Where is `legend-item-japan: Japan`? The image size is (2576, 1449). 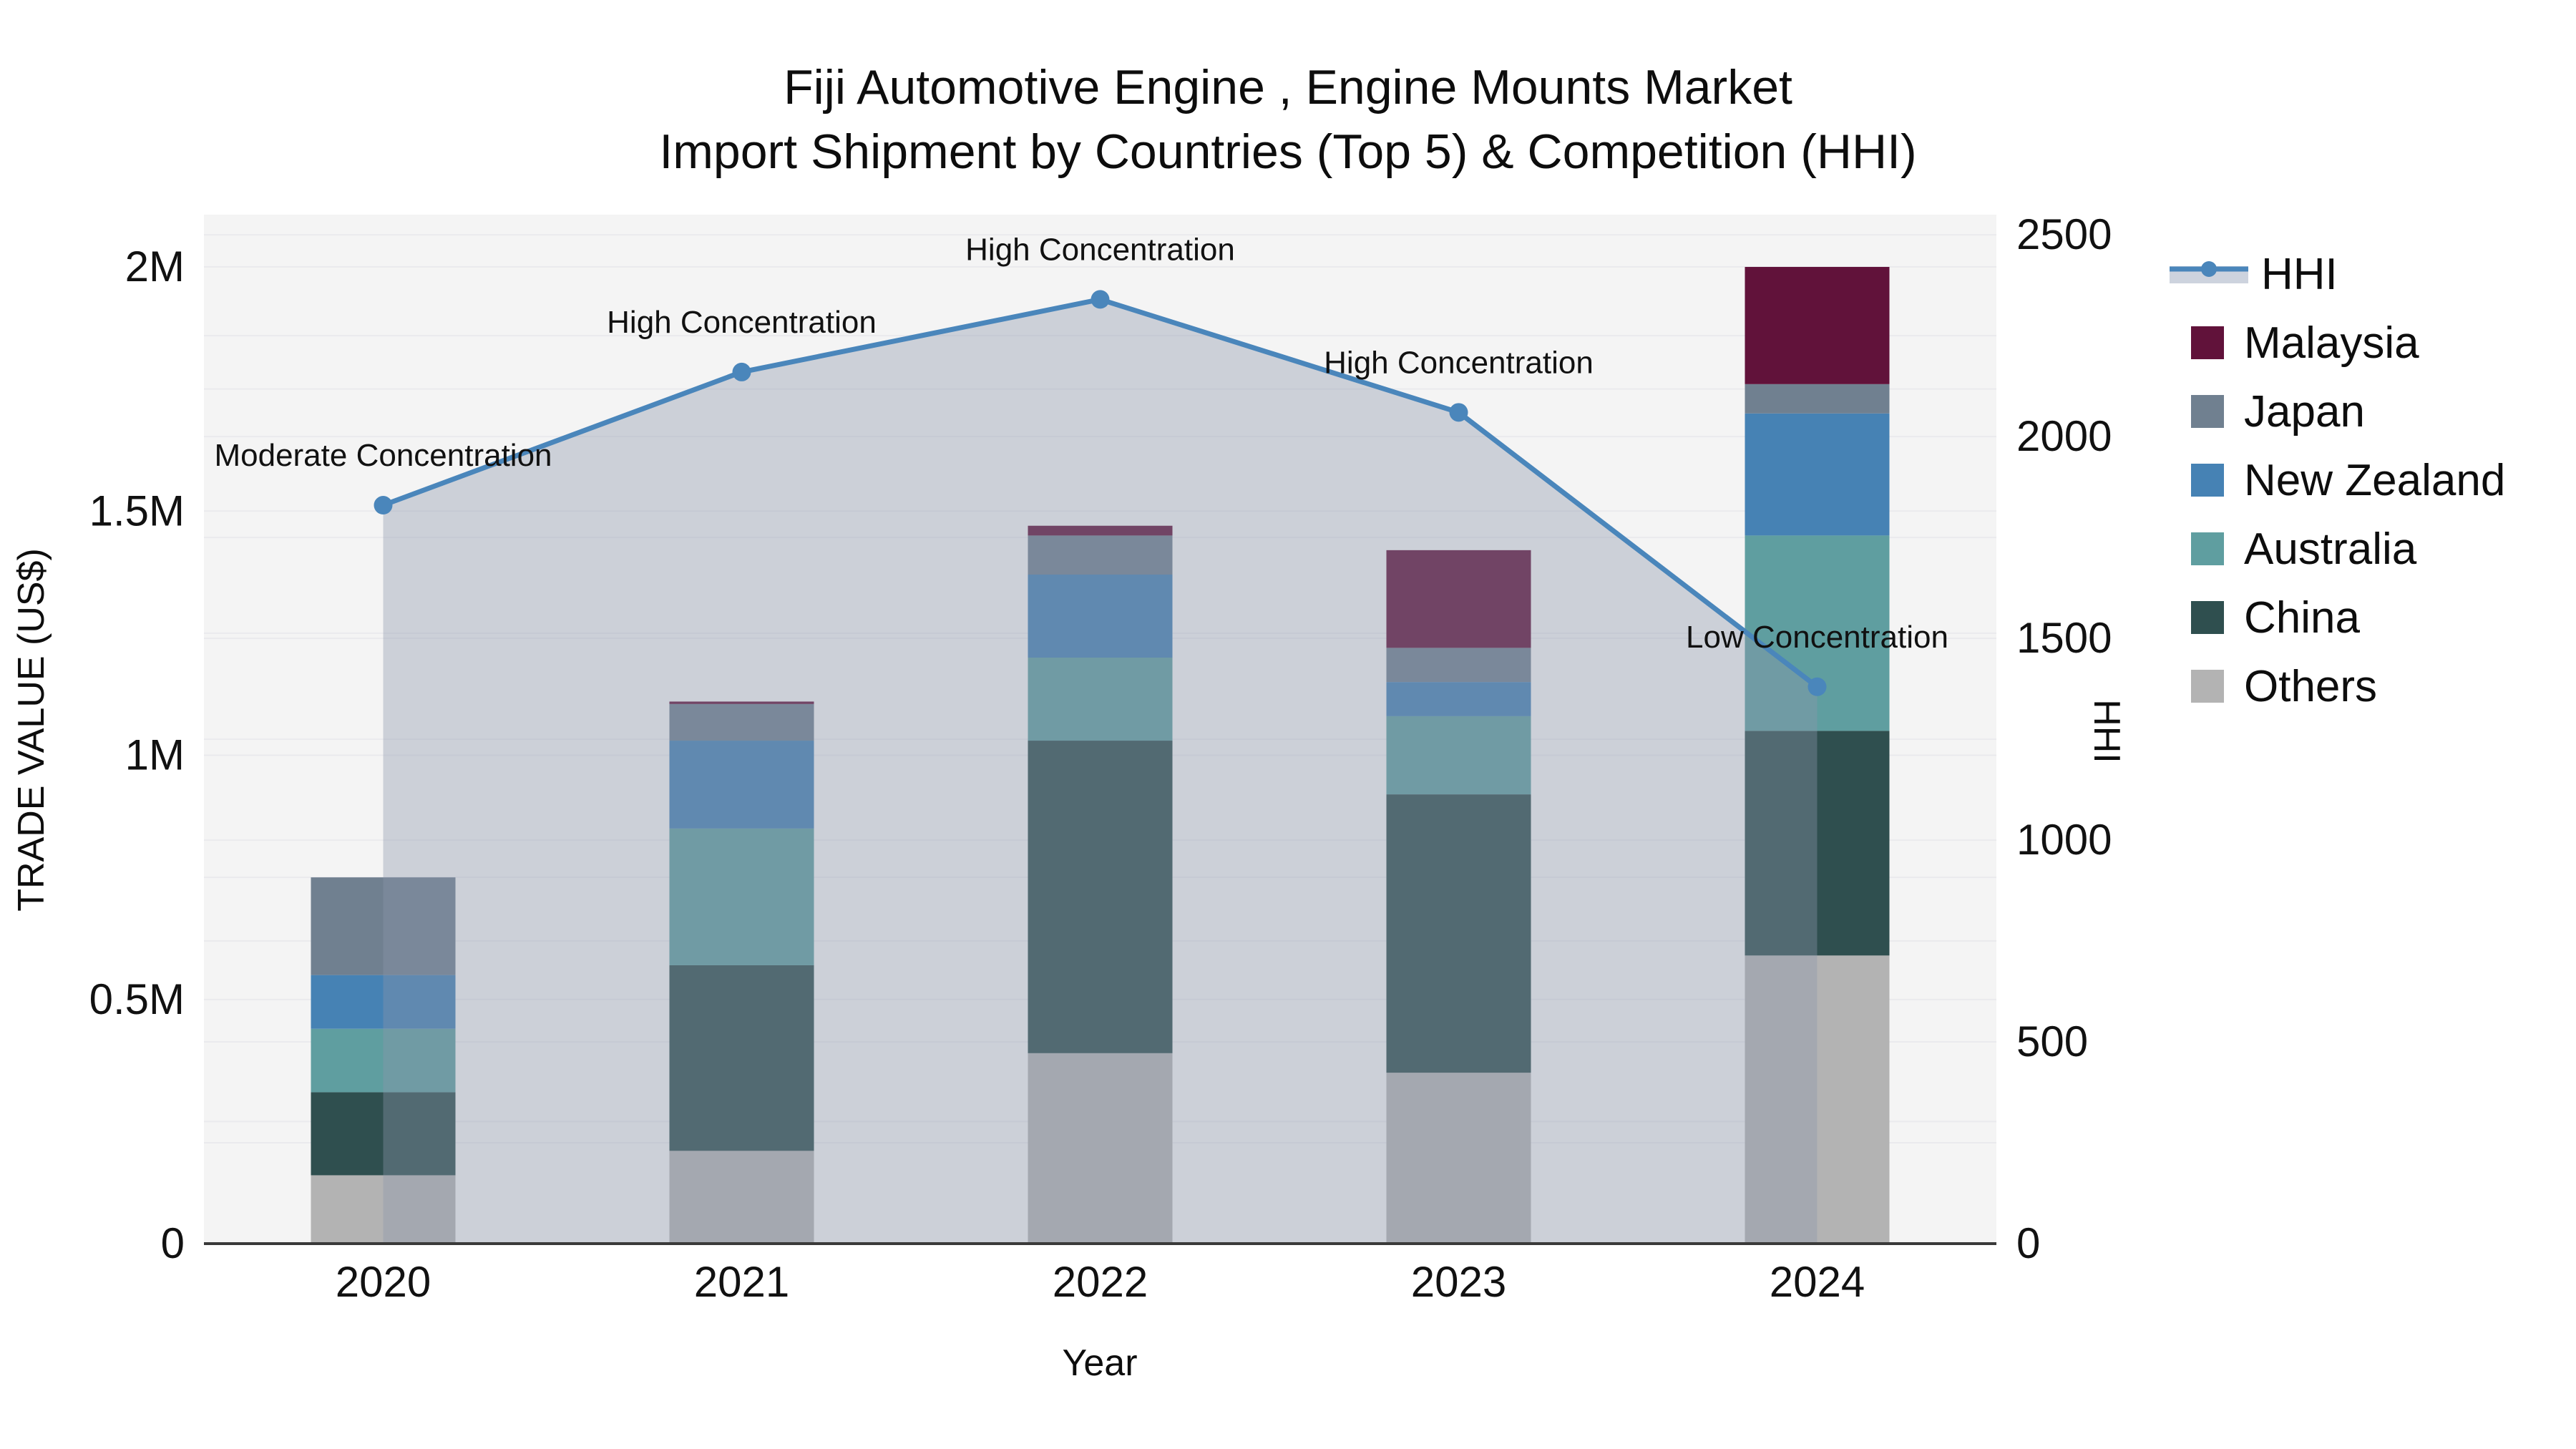
legend-item-japan: Japan is located at coordinates (2348, 411).